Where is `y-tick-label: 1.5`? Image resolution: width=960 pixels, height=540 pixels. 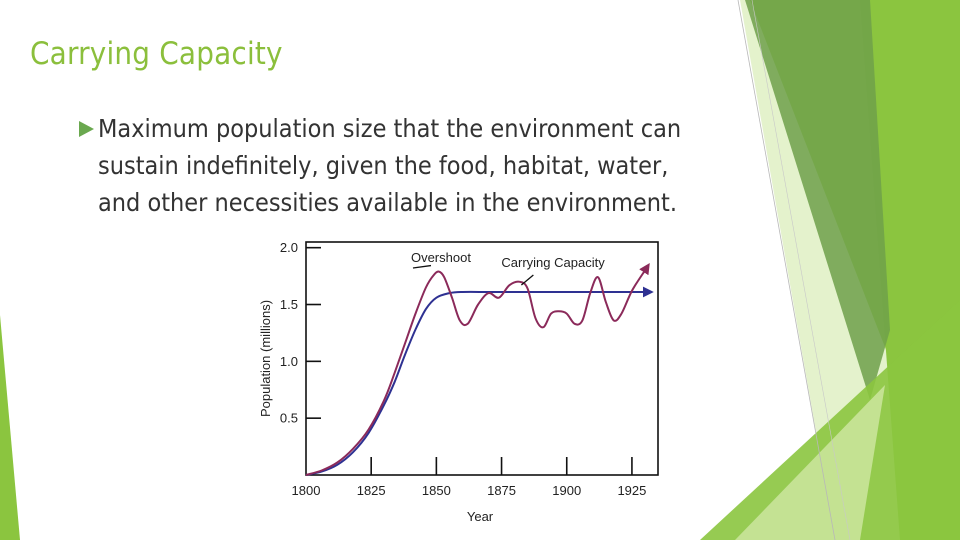
y-tick-label: 1.5 is located at coordinates (289, 304).